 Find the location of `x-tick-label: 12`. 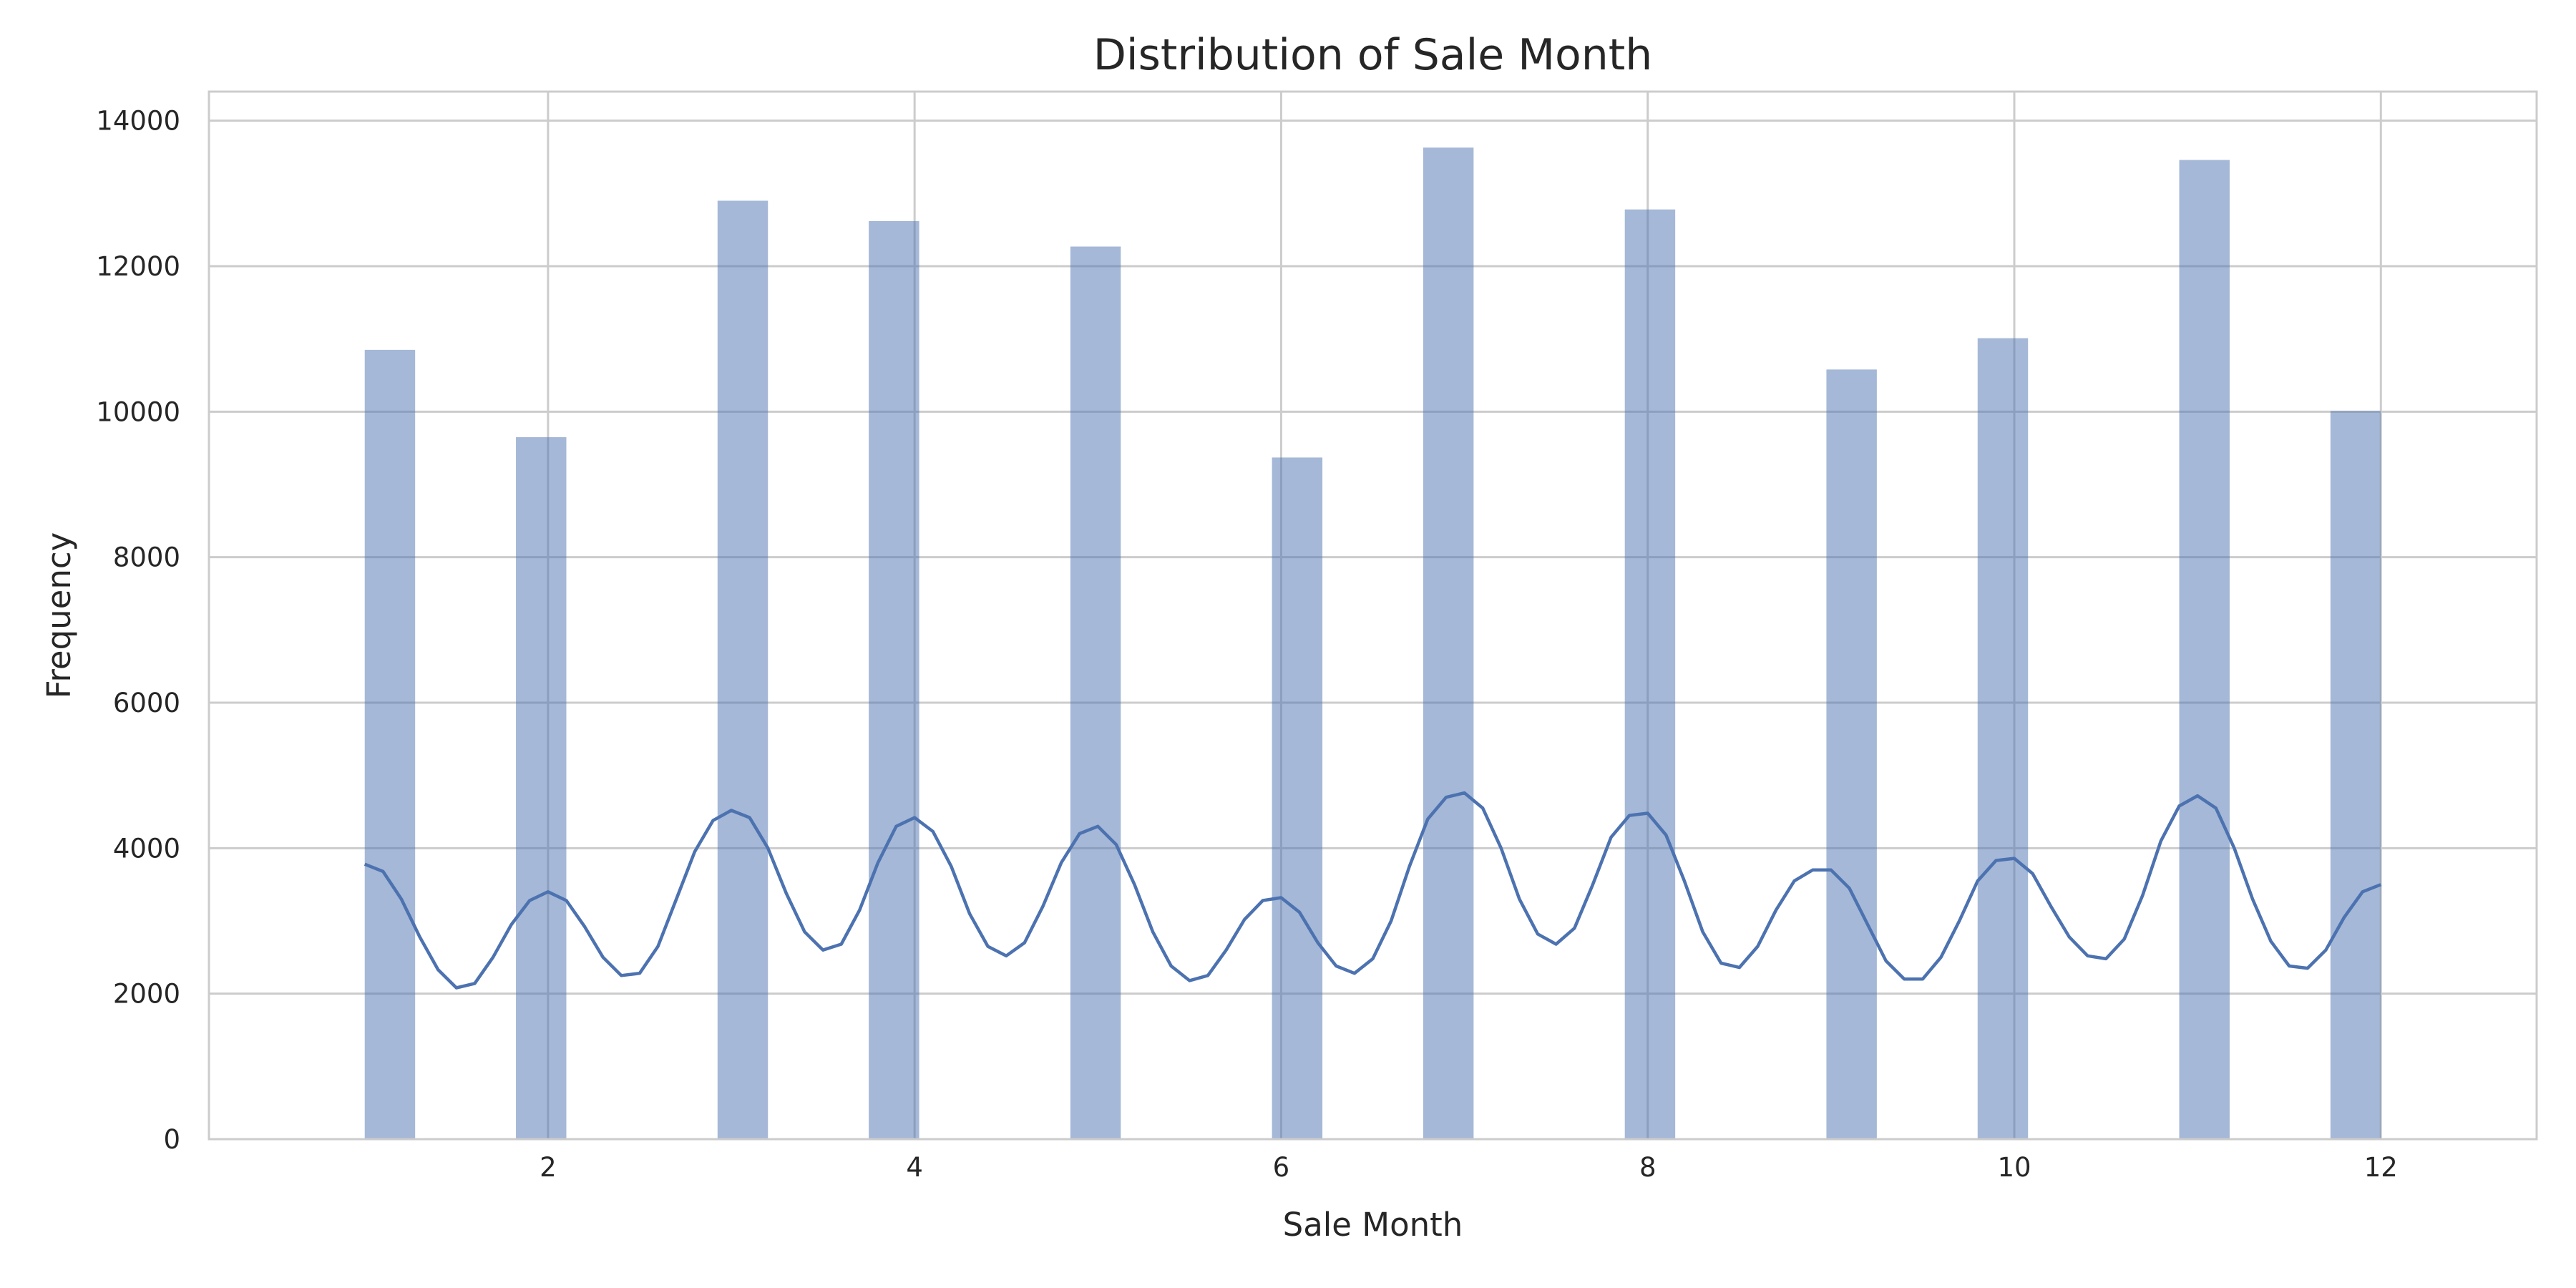

x-tick-label: 12 is located at coordinates (2381, 1167).